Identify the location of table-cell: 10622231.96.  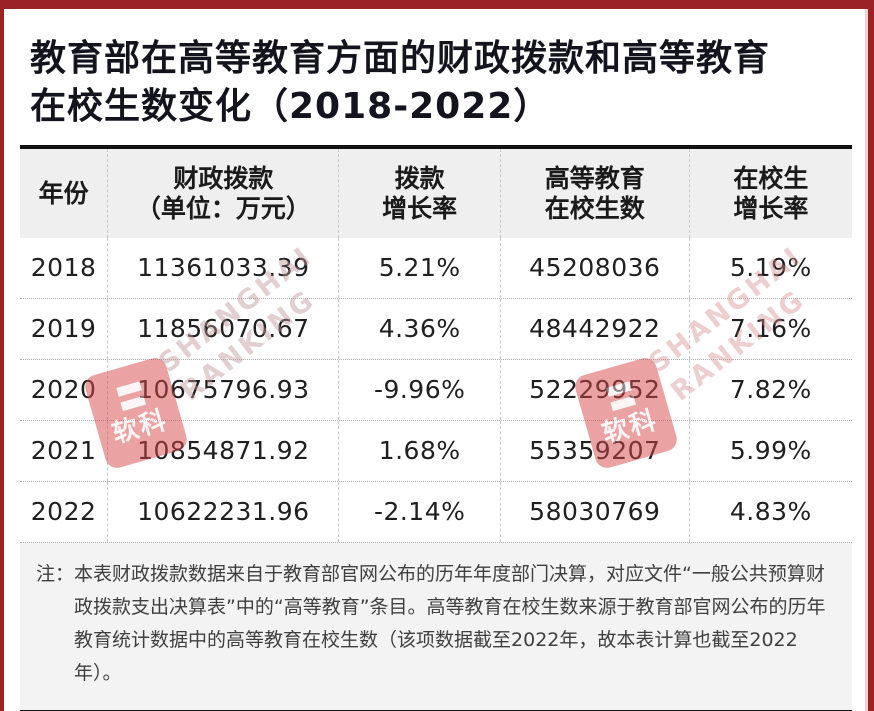
(224, 512).